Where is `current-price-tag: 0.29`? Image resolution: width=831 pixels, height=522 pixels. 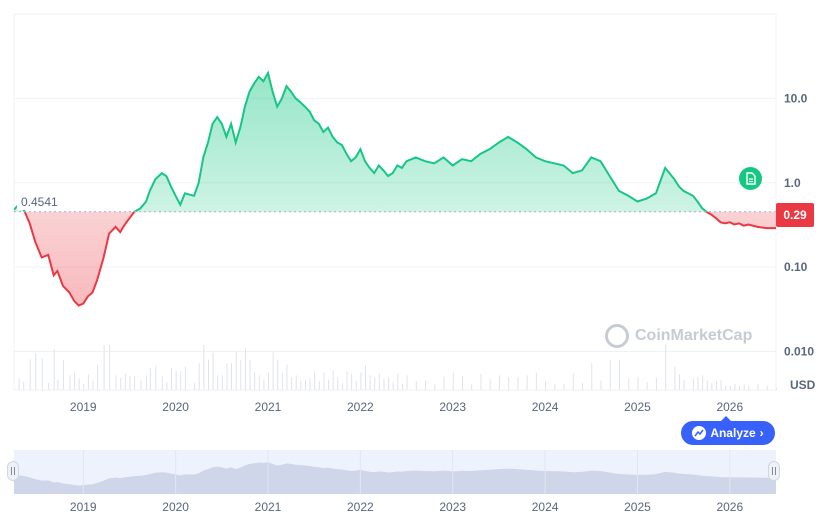 current-price-tag: 0.29 is located at coordinates (795, 215).